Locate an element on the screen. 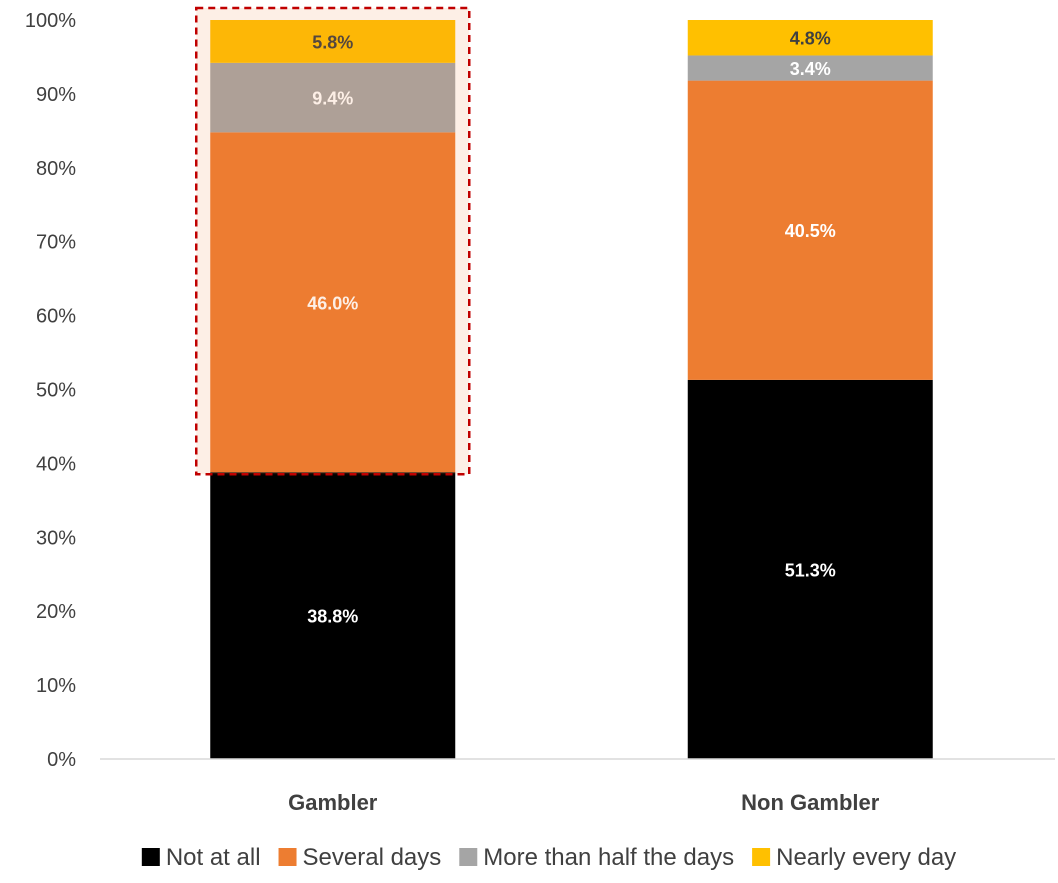 This screenshot has width=1058, height=883. y-tick-label: 60% is located at coordinates (56, 317).